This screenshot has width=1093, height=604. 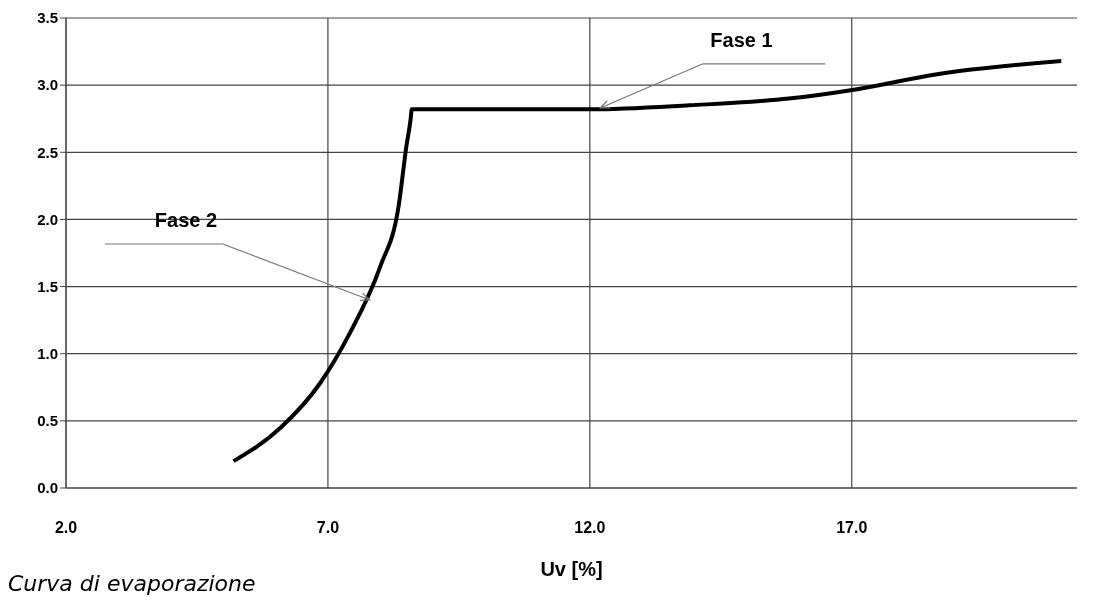 I want to click on y-tick-label: 3.5, so click(x=47, y=18).